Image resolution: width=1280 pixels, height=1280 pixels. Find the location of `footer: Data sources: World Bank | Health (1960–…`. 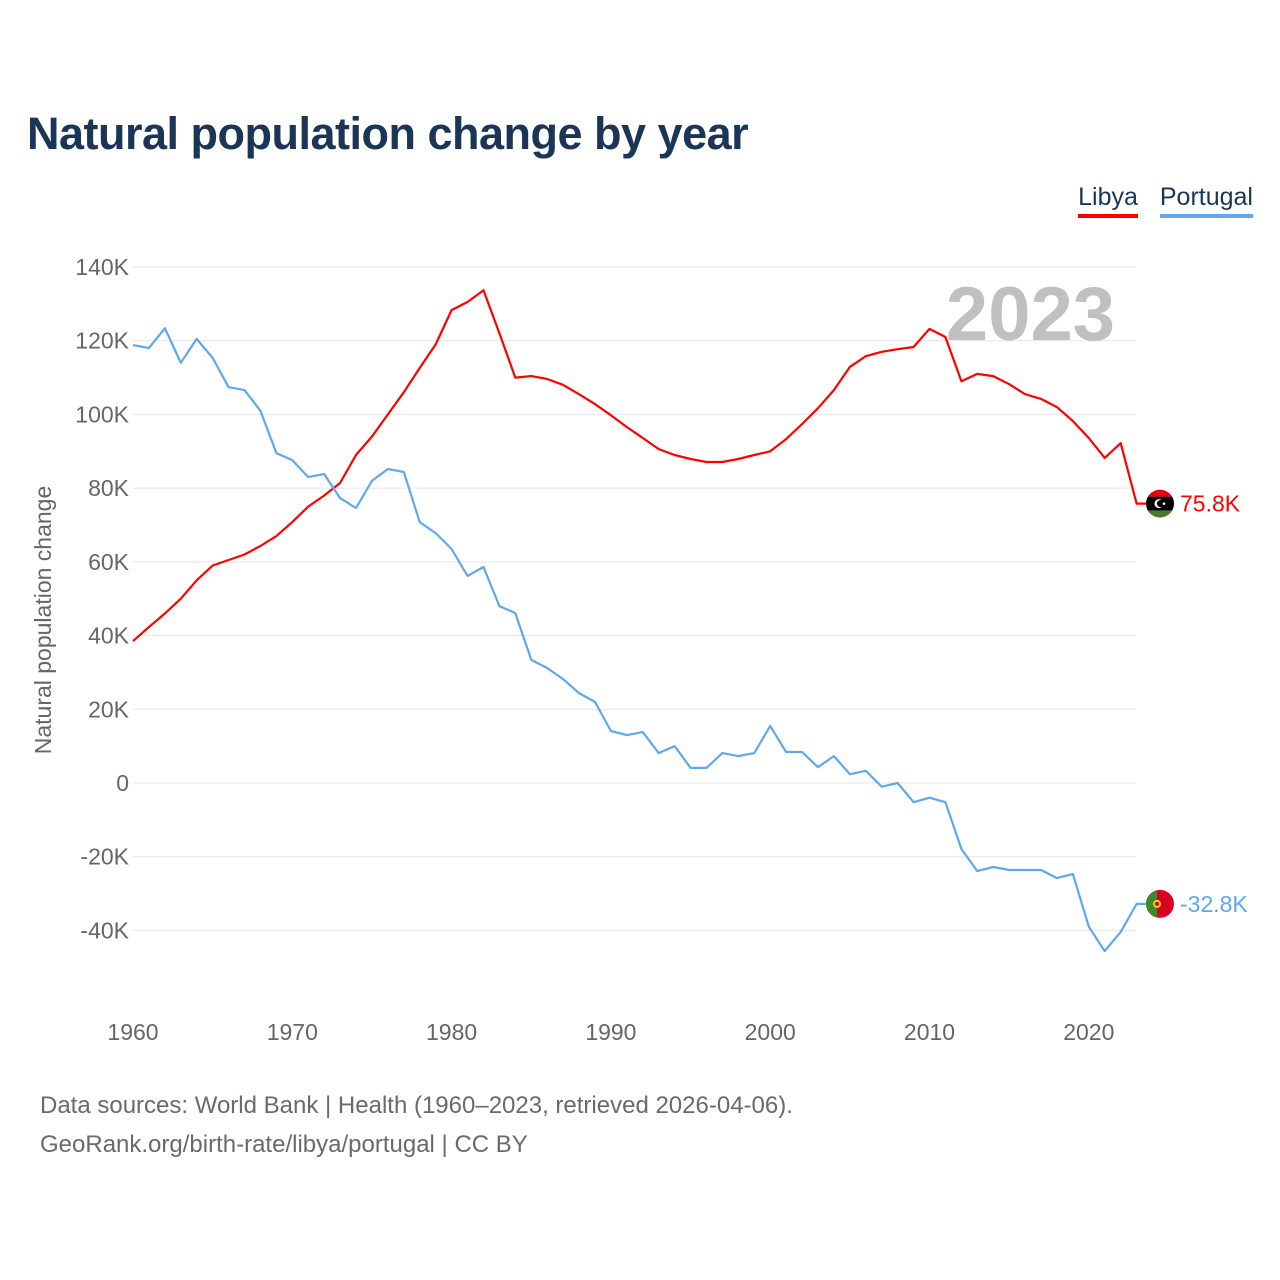

footer: Data sources: World Bank | Health (1960–… is located at coordinates (416, 1125).